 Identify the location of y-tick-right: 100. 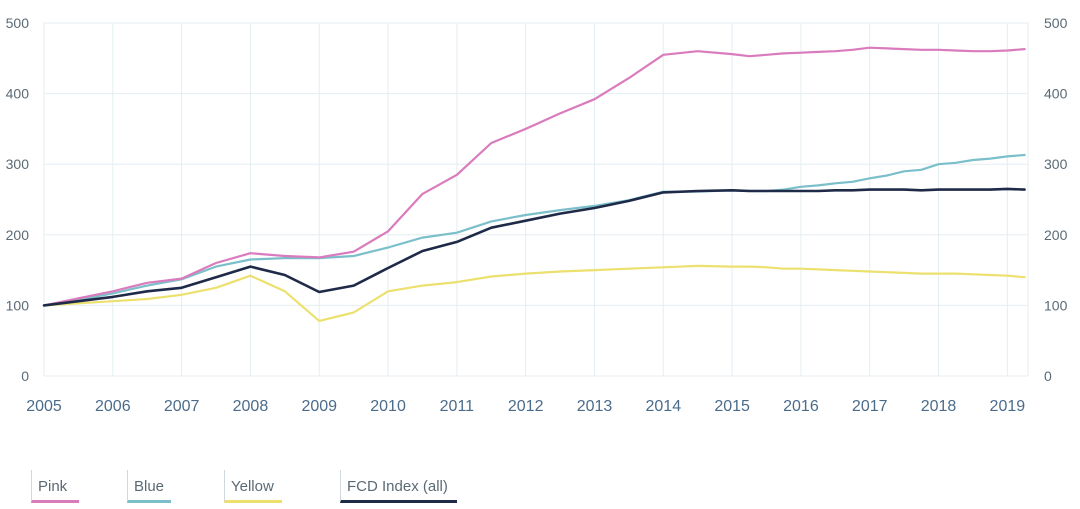
(1056, 305).